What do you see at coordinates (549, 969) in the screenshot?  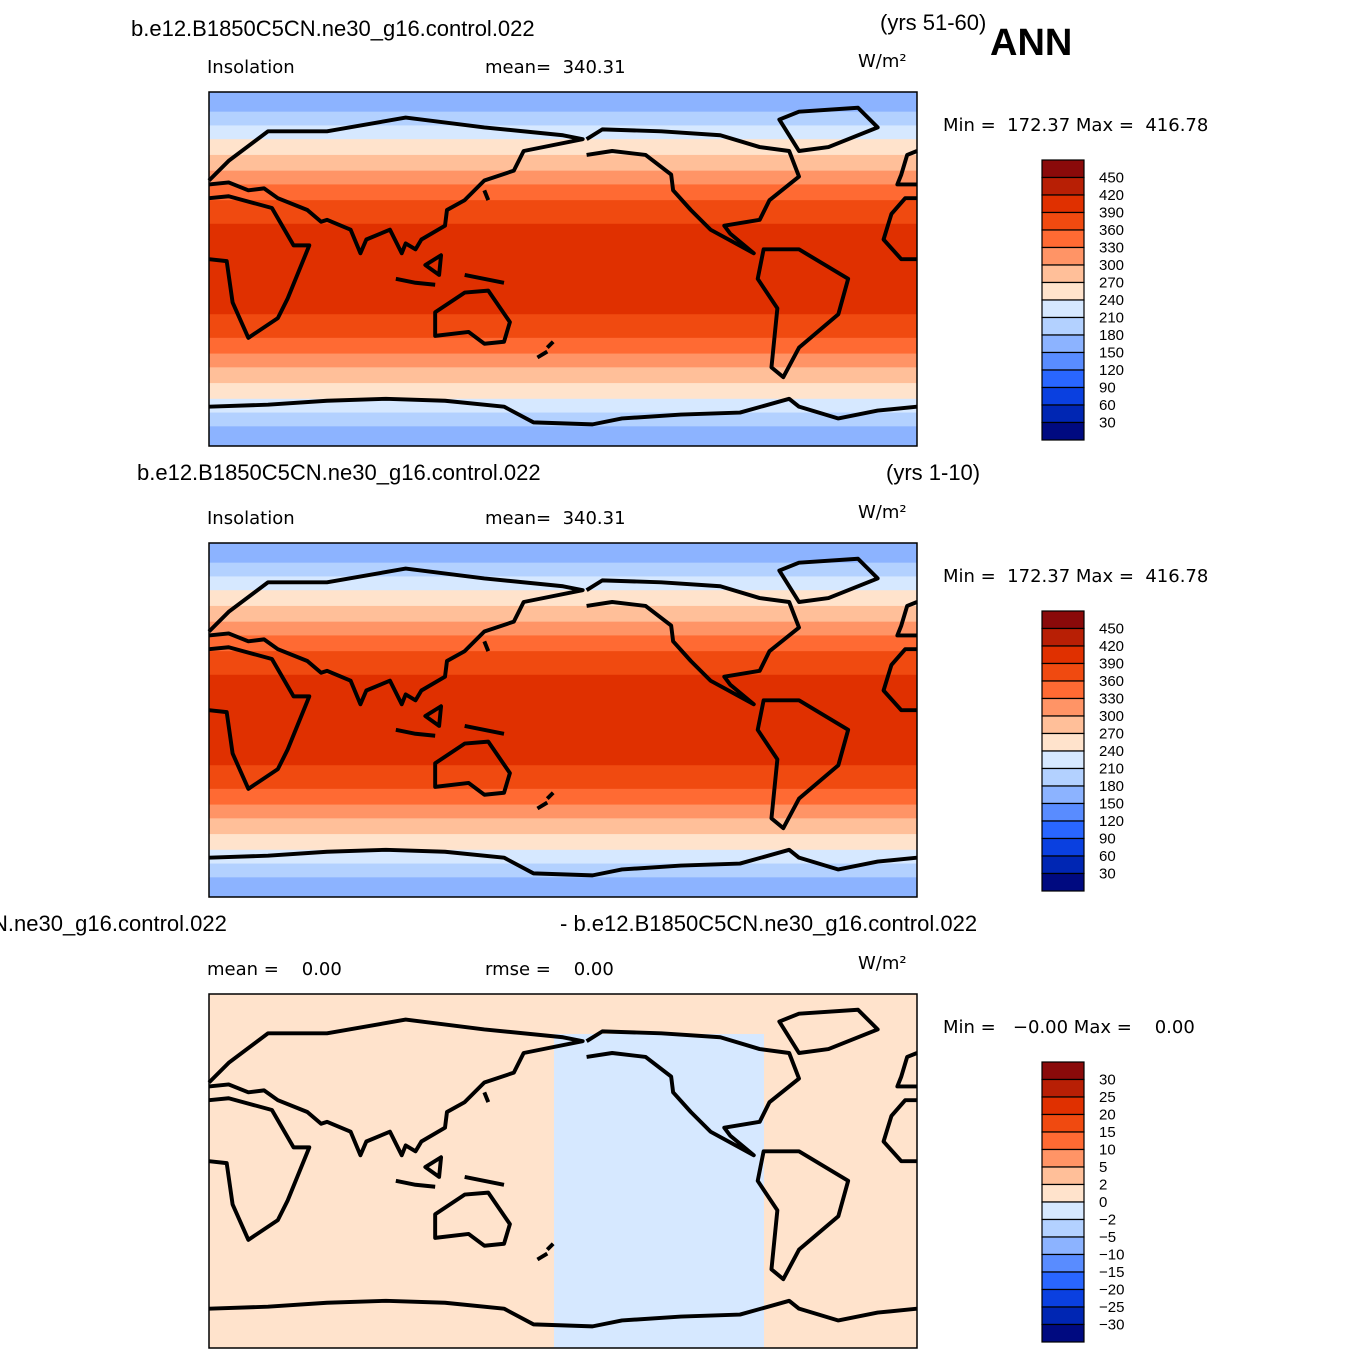 I see `label-mid: rmse = 0.00` at bounding box center [549, 969].